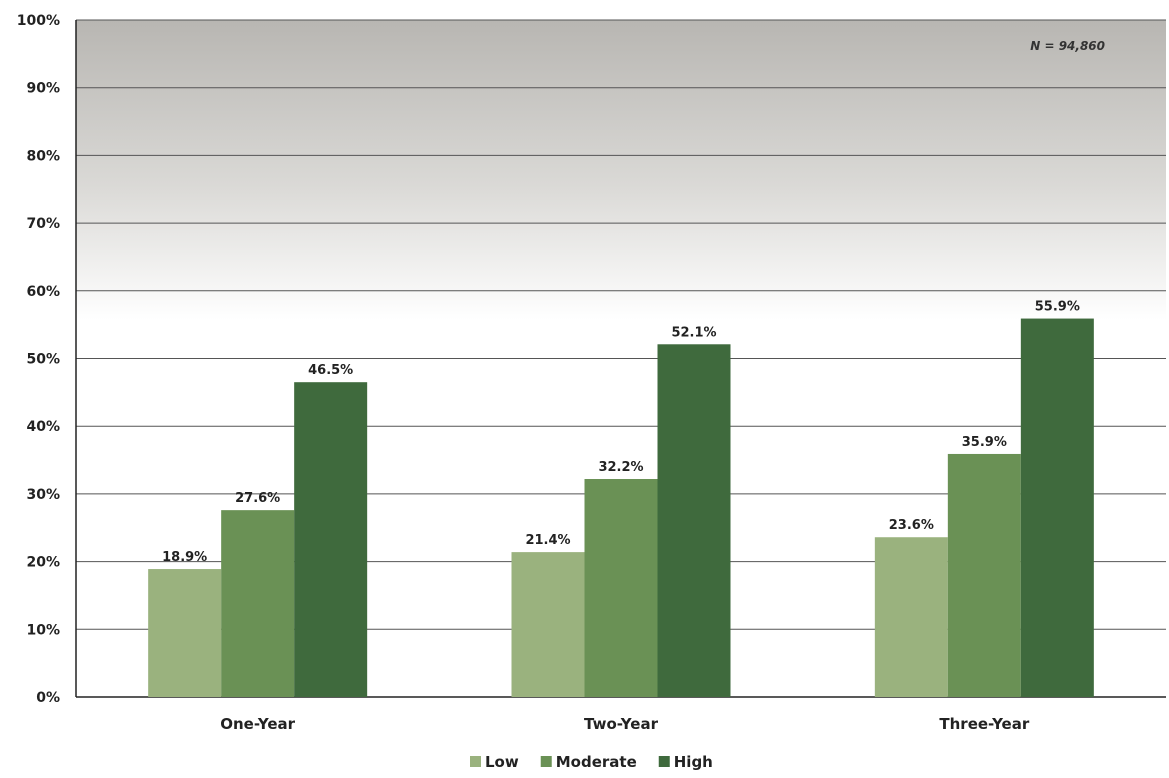  I want to click on legend-label-low: Low, so click(502, 762).